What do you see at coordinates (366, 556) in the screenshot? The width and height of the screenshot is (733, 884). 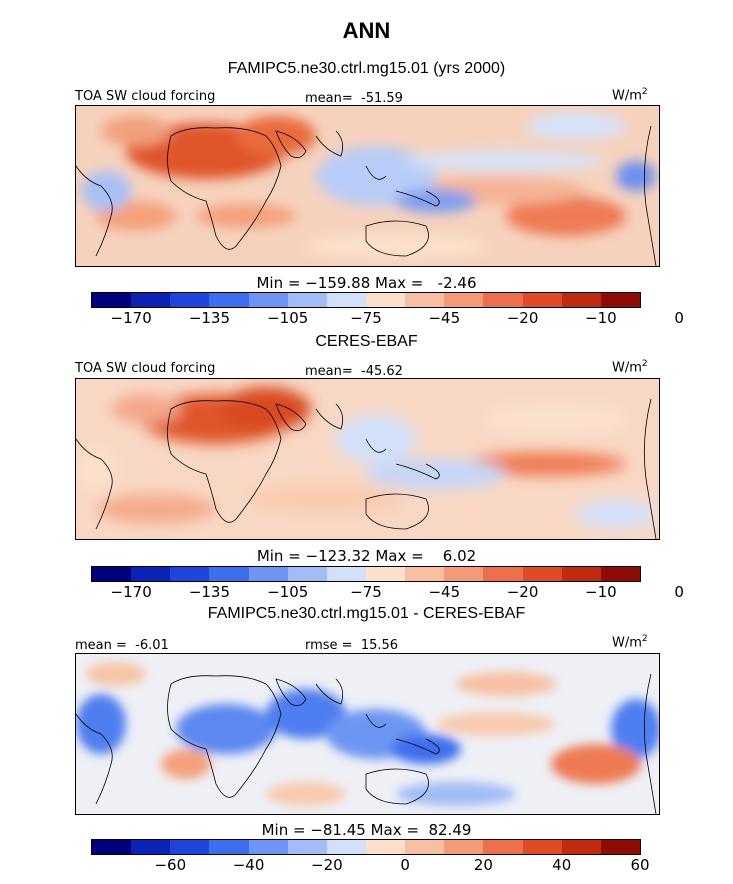 I see `panel2-minmax: Min = −123.32 Max = 6.02` at bounding box center [366, 556].